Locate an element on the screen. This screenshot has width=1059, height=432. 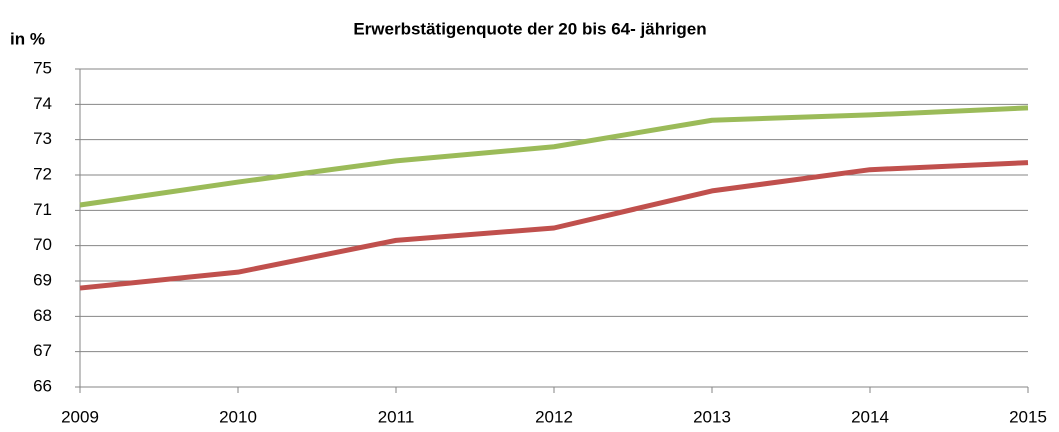
x-tick-label: 2011 is located at coordinates (396, 416).